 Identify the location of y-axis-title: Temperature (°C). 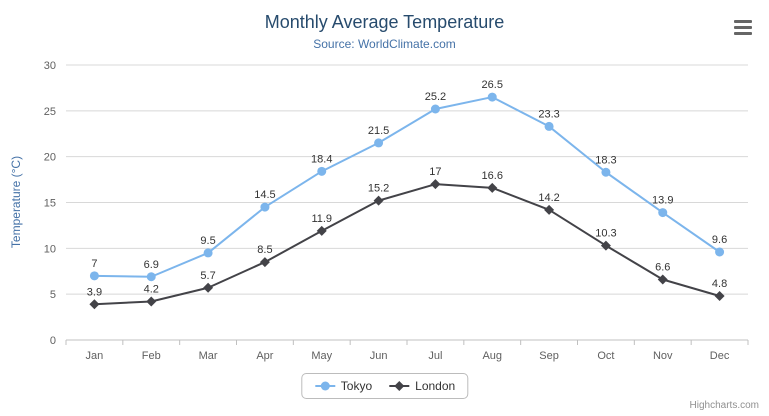
(16, 202).